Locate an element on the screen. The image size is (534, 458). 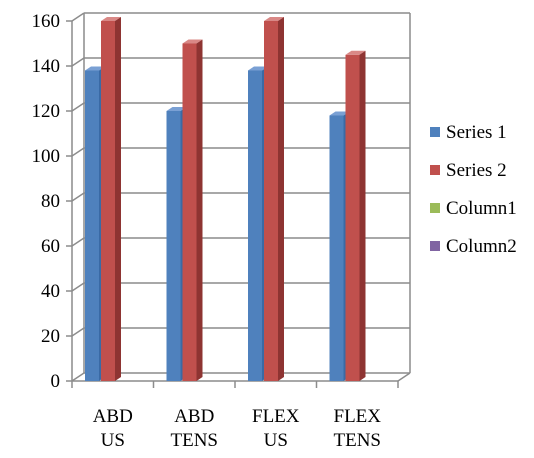
legend-label: Series 1 is located at coordinates (476, 132).